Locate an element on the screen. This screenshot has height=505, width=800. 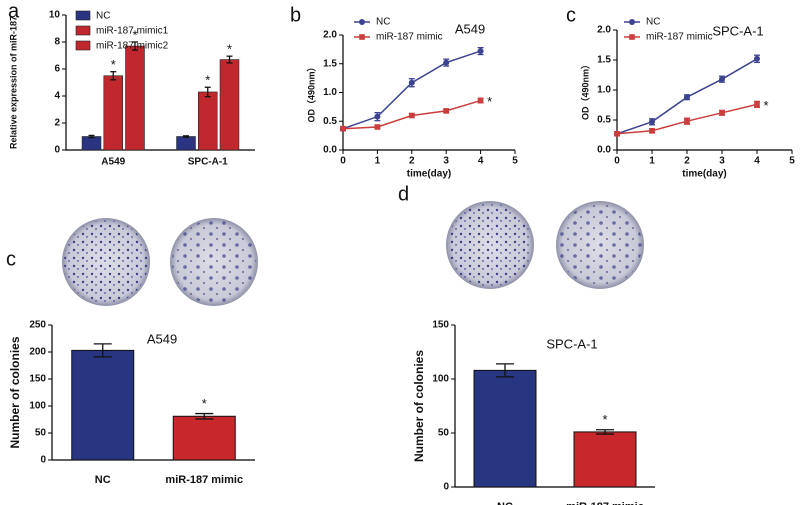
y-tick-label: 0.0 is located at coordinates (604, 150).